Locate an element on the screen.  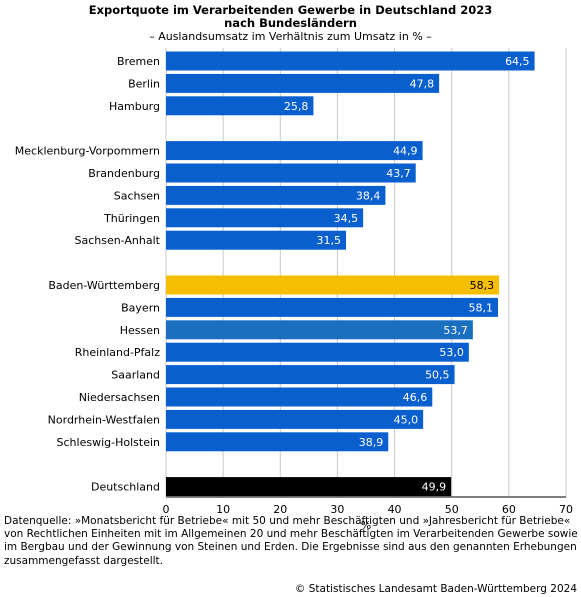
bar-hessen is located at coordinates (319, 330).